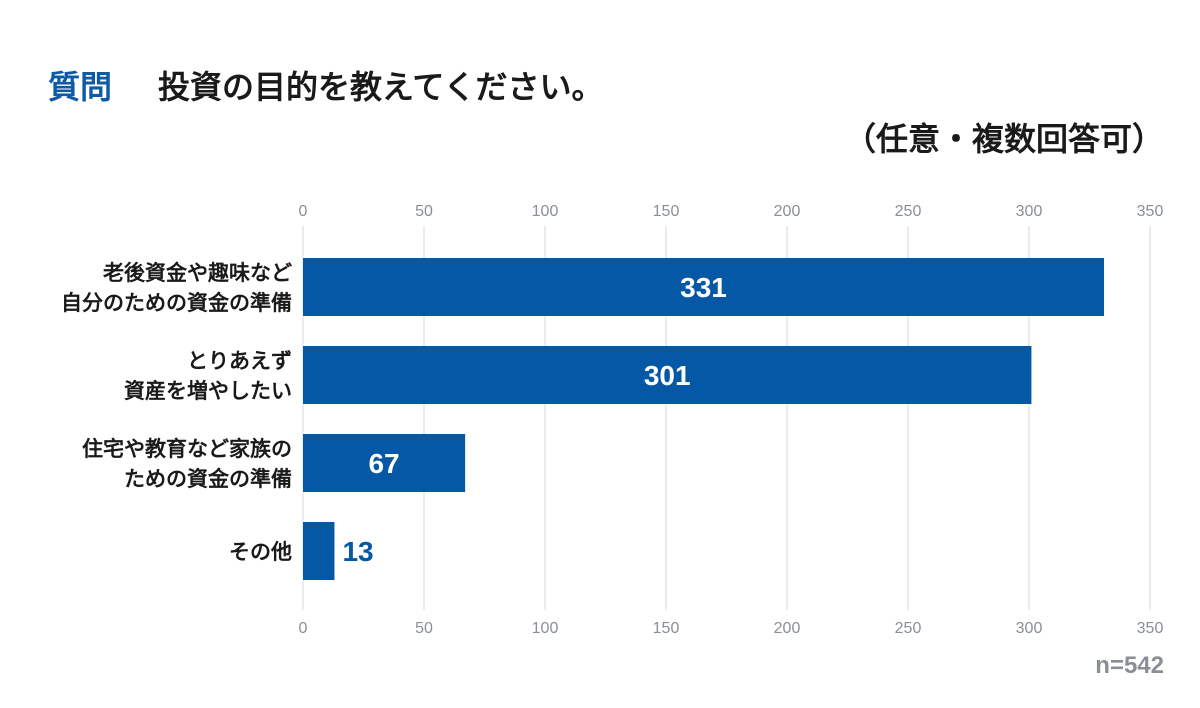 This screenshot has width=1200, height=708. I want to click on question-text: 投資の目的を教えてください。, so click(381, 87).